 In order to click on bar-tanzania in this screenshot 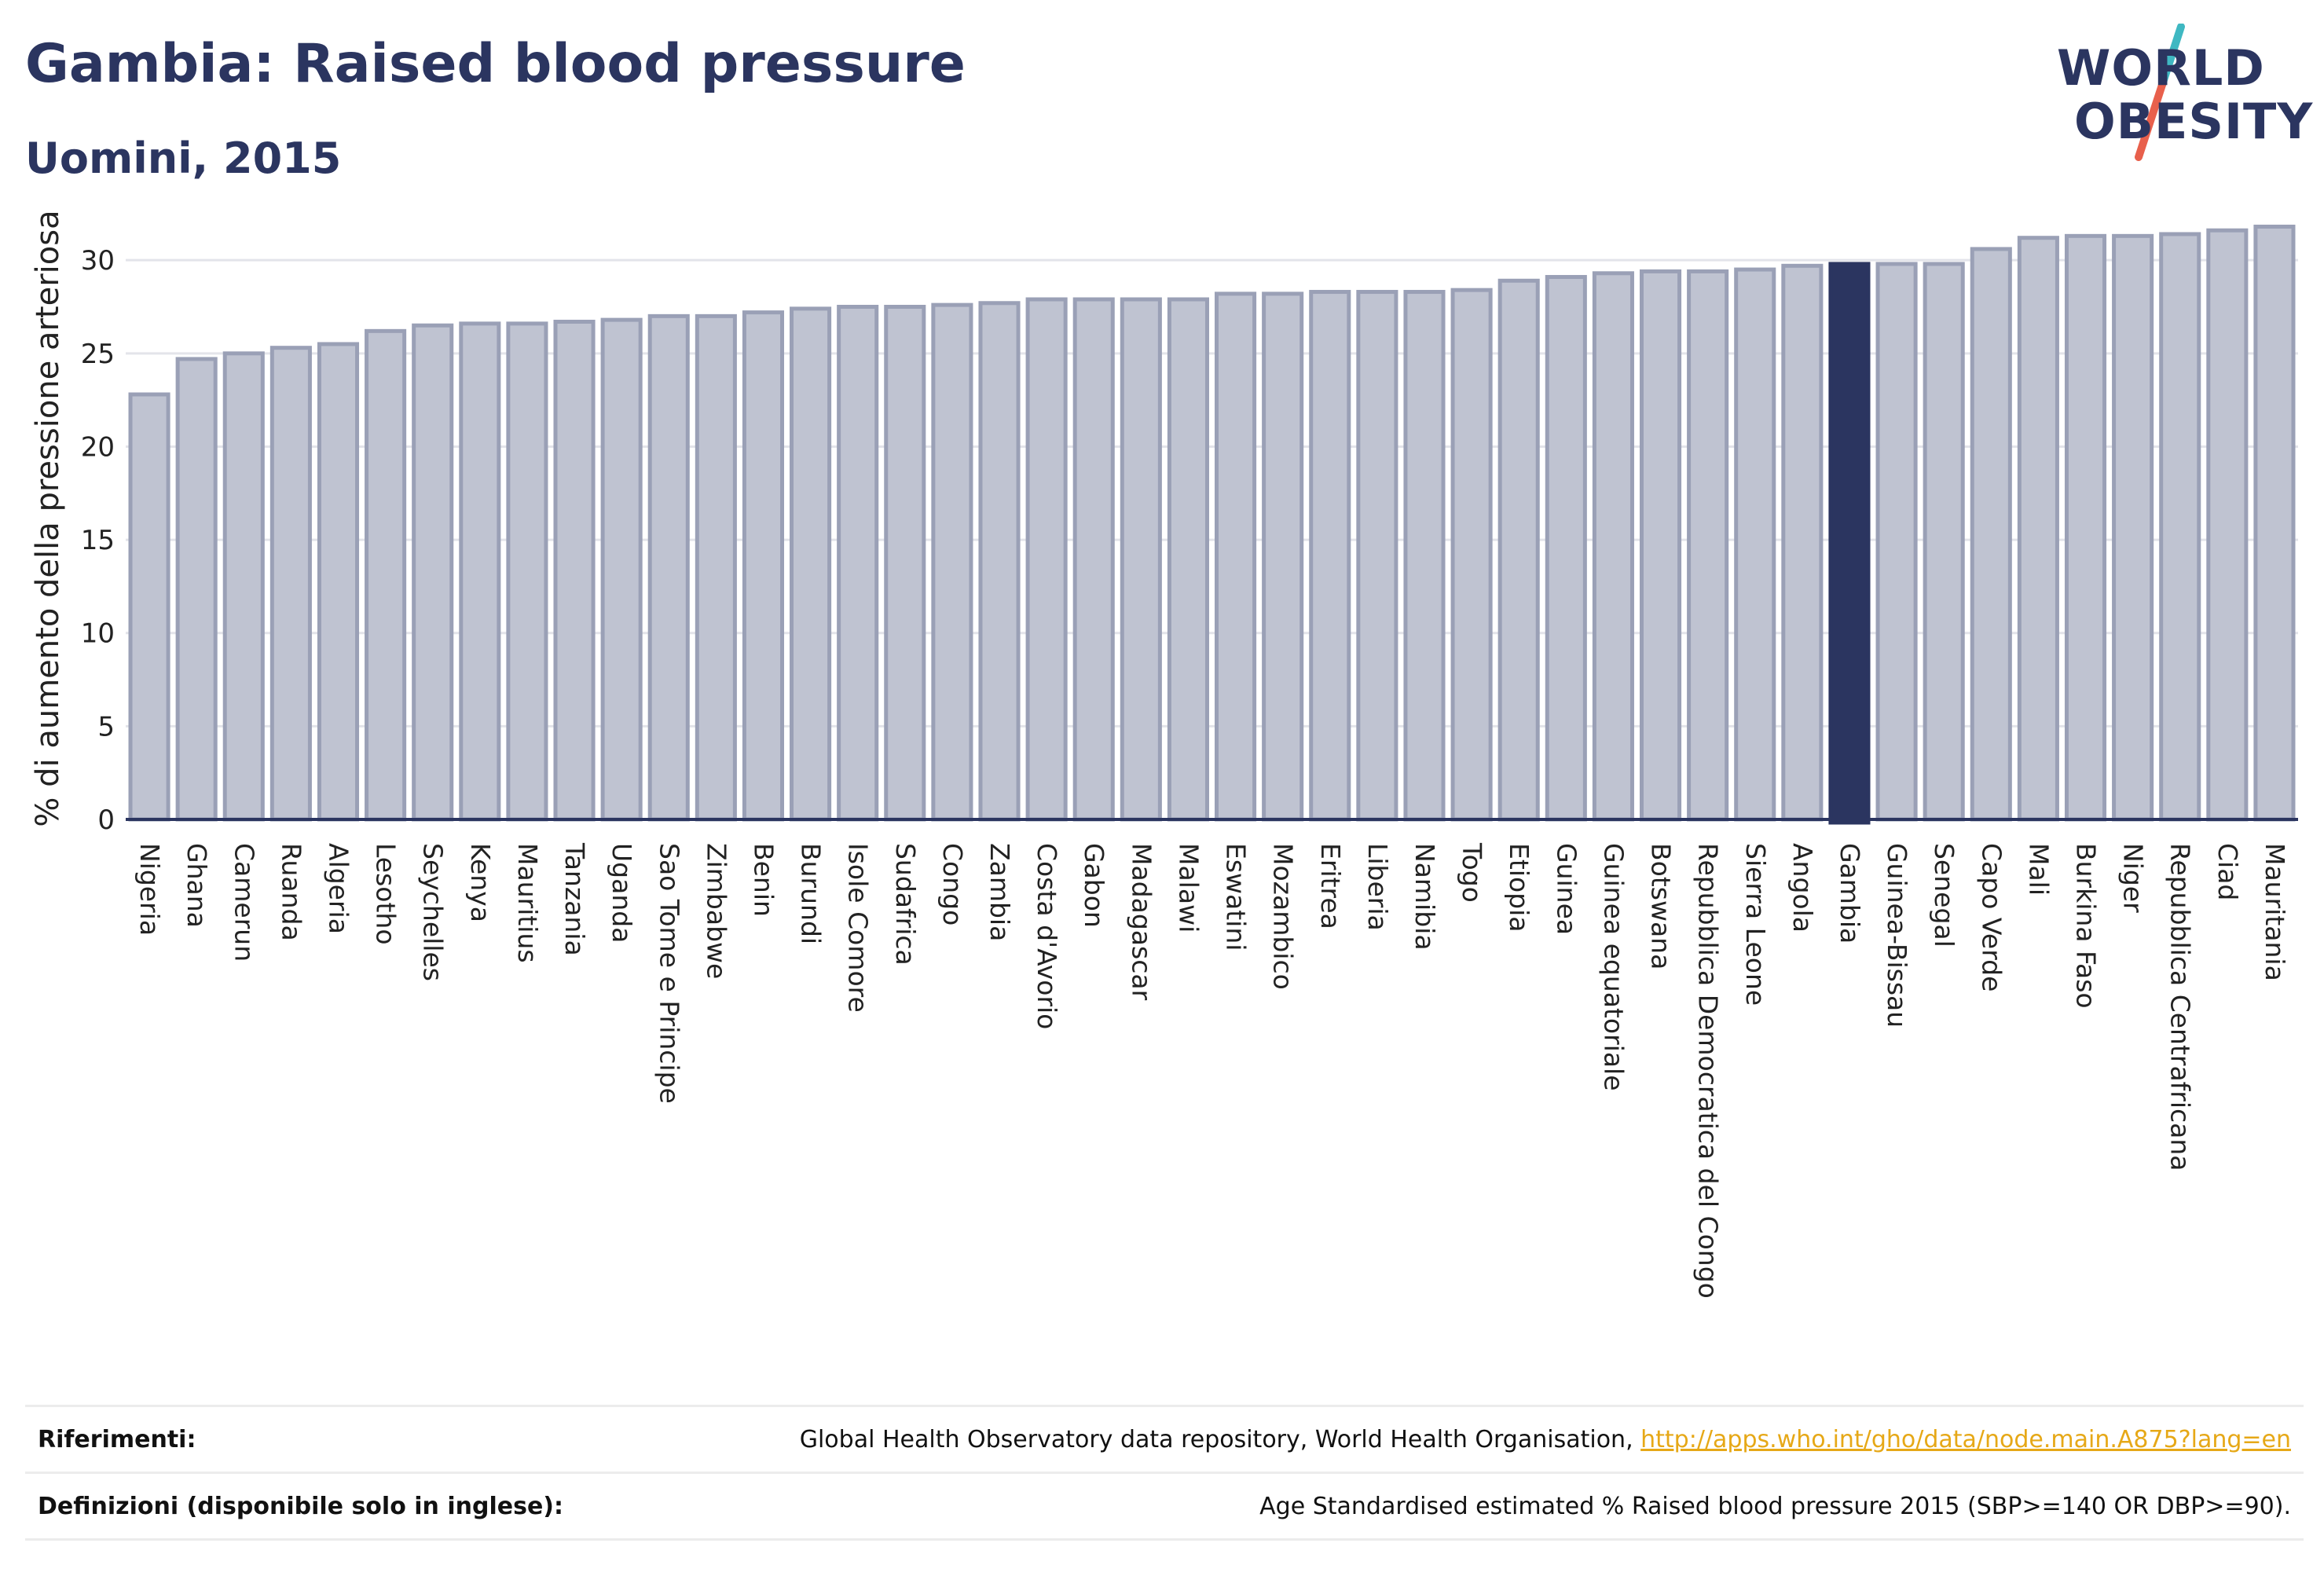, I will do `click(574, 570)`.